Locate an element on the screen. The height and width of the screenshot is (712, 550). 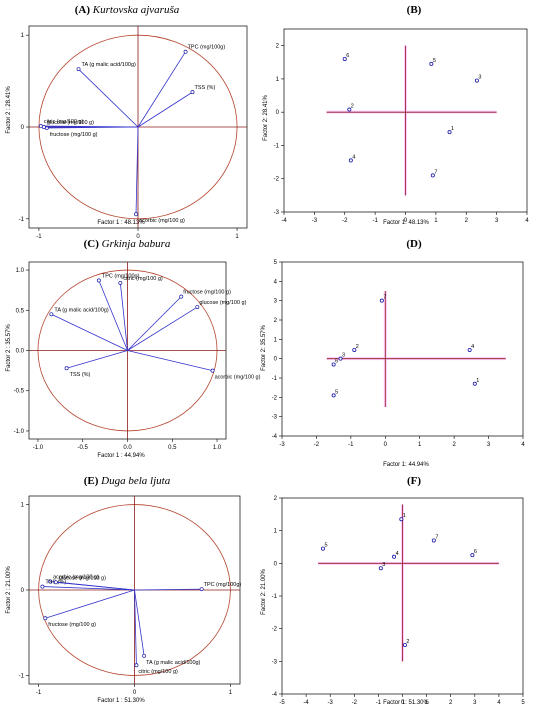
plot-frame is located at coordinates (402, 349).